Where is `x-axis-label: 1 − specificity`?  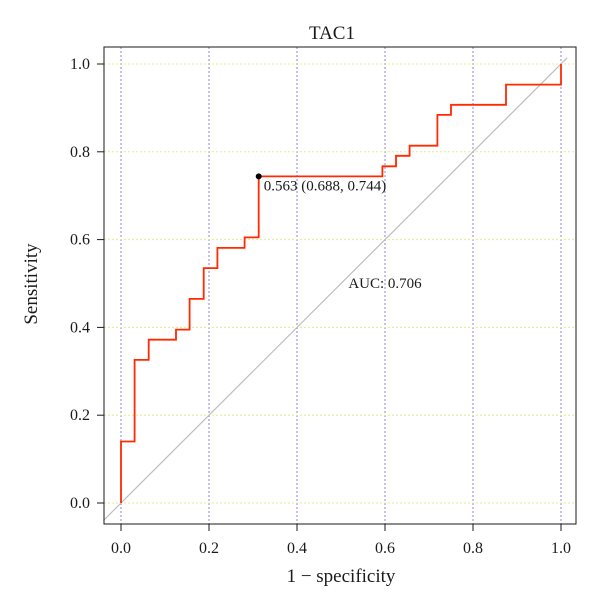 x-axis-label: 1 − specificity is located at coordinates (341, 576).